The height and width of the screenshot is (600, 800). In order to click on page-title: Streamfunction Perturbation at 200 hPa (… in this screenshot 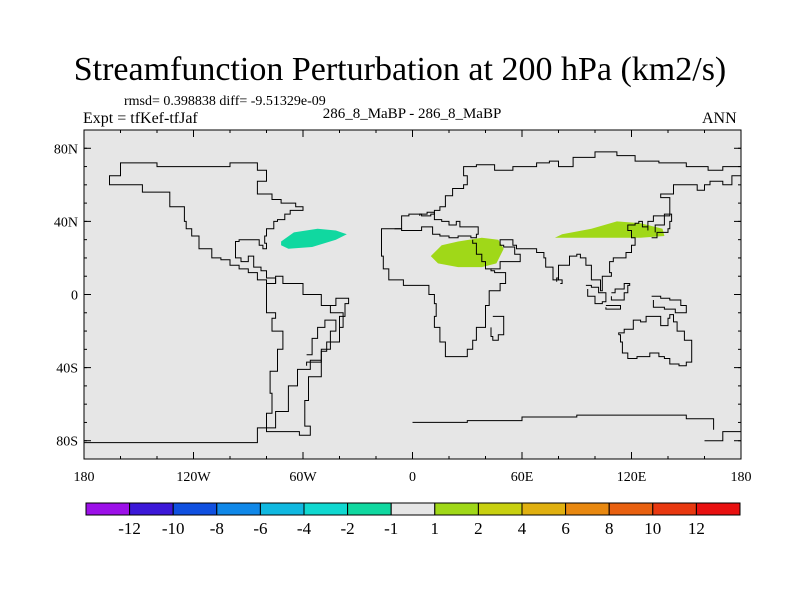, I will do `click(400, 69)`.